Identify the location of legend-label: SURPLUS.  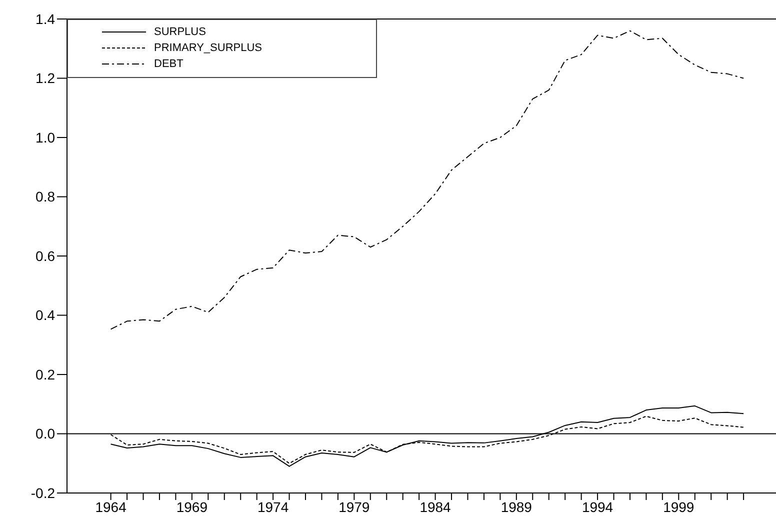
(180, 32).